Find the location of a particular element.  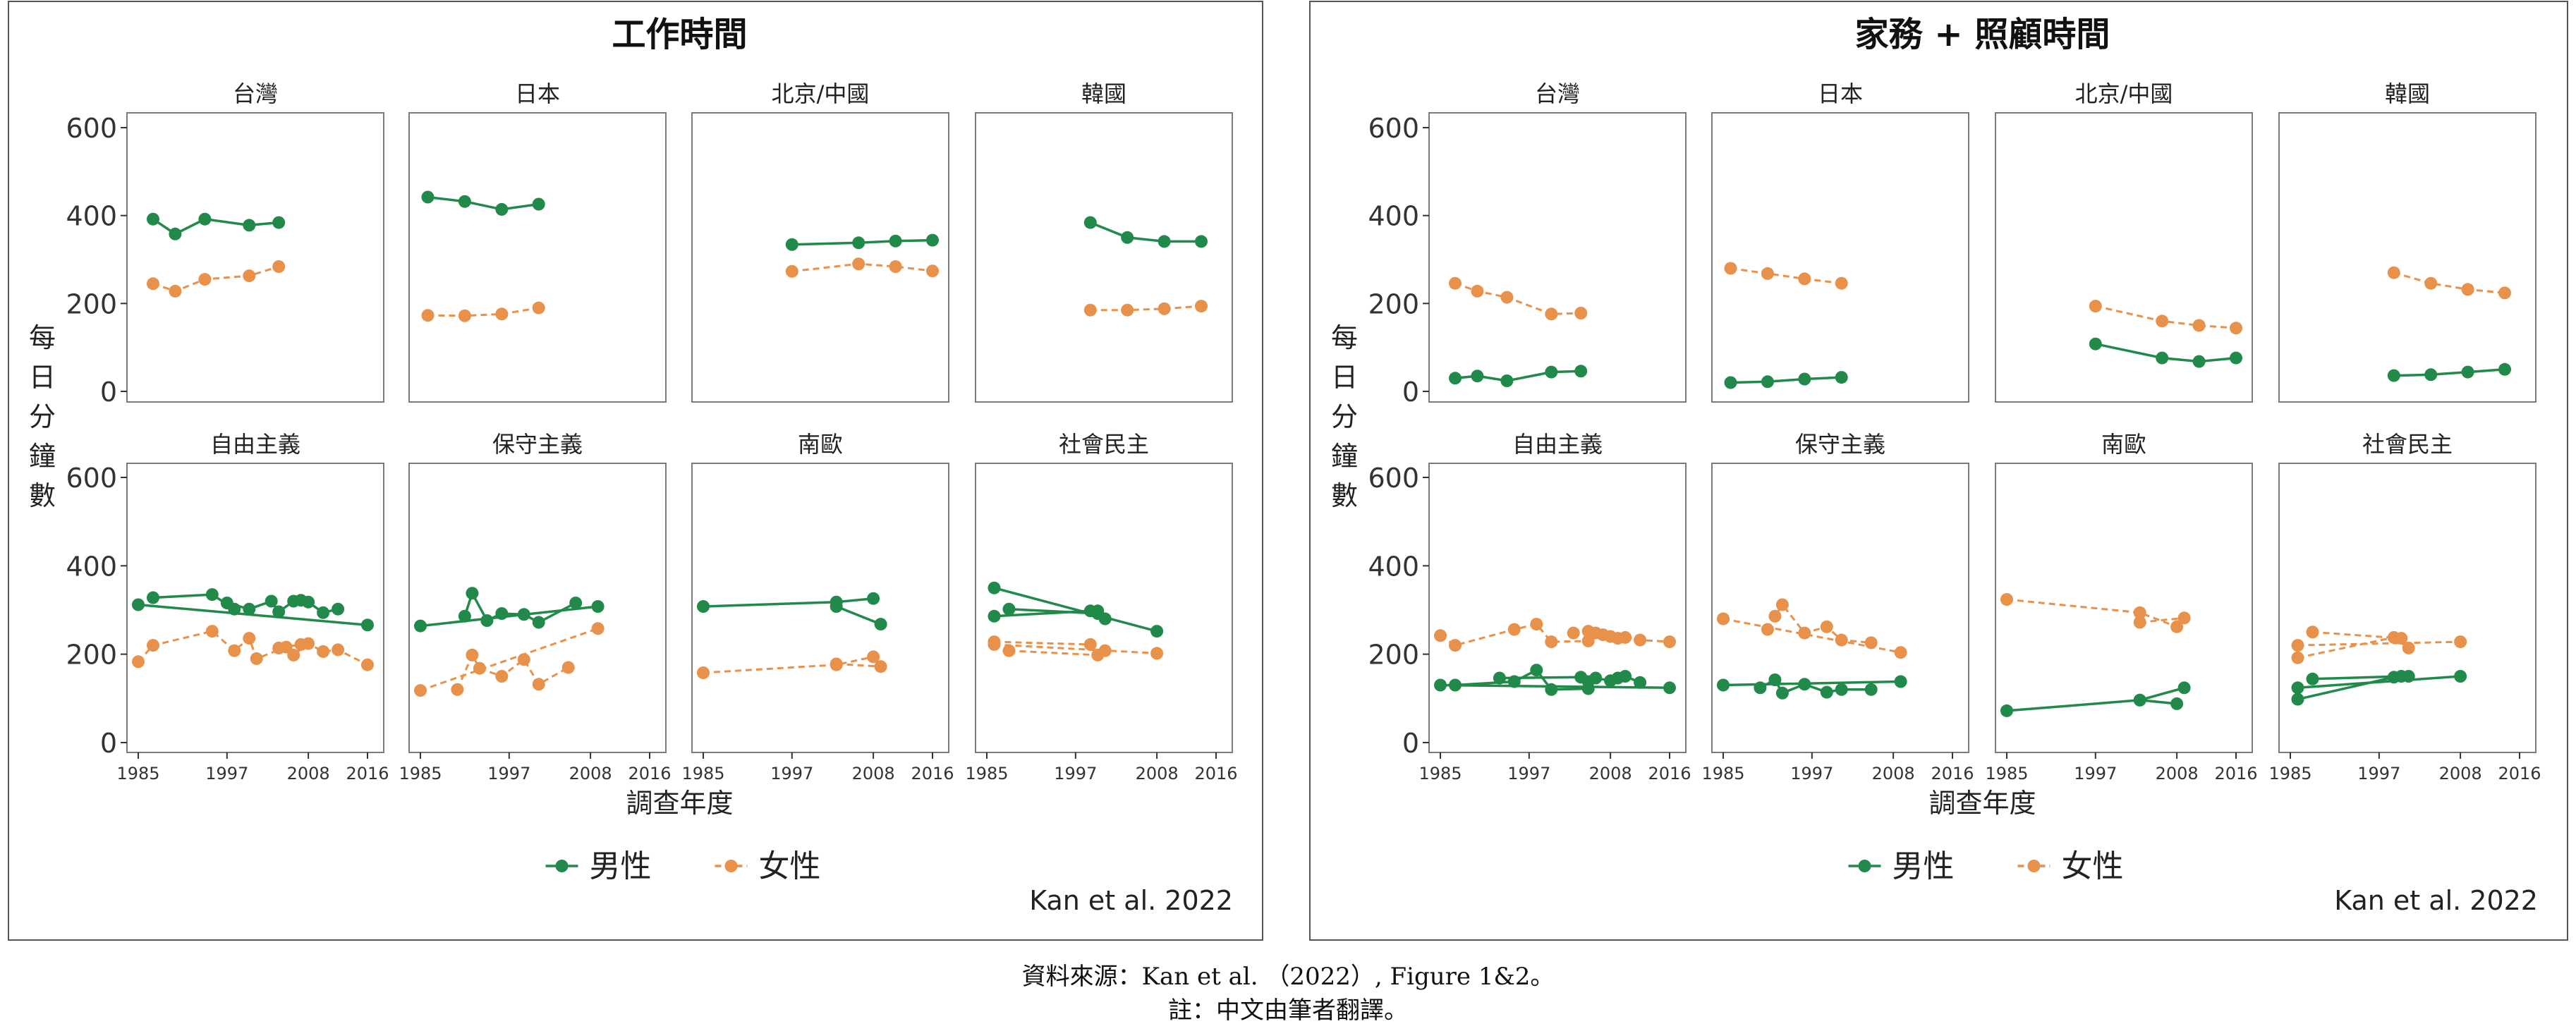

y-axis-title-char: 數 is located at coordinates (42, 496).